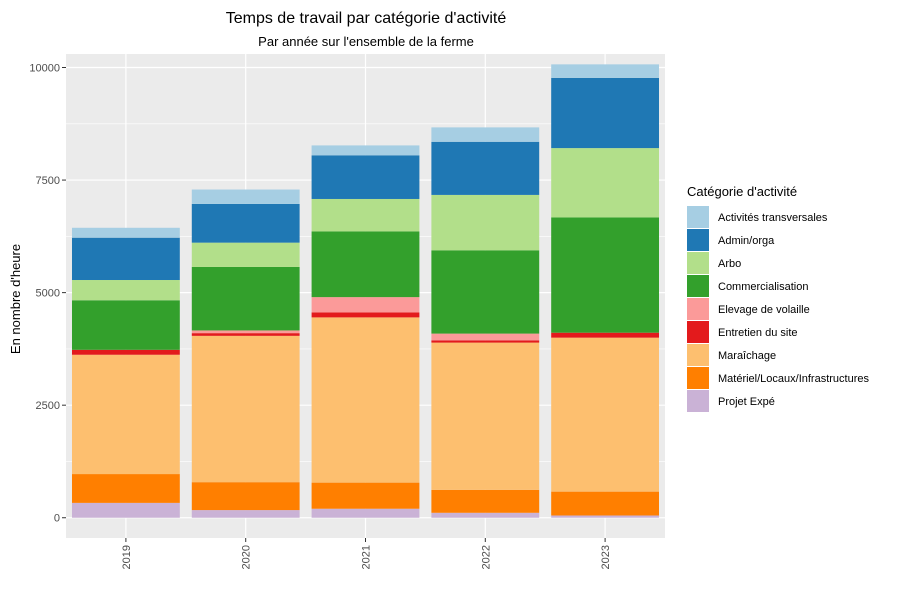 This screenshot has width=900, height=601. Describe the element at coordinates (606, 557) in the screenshot. I see `x-tick-label: 2023` at that location.